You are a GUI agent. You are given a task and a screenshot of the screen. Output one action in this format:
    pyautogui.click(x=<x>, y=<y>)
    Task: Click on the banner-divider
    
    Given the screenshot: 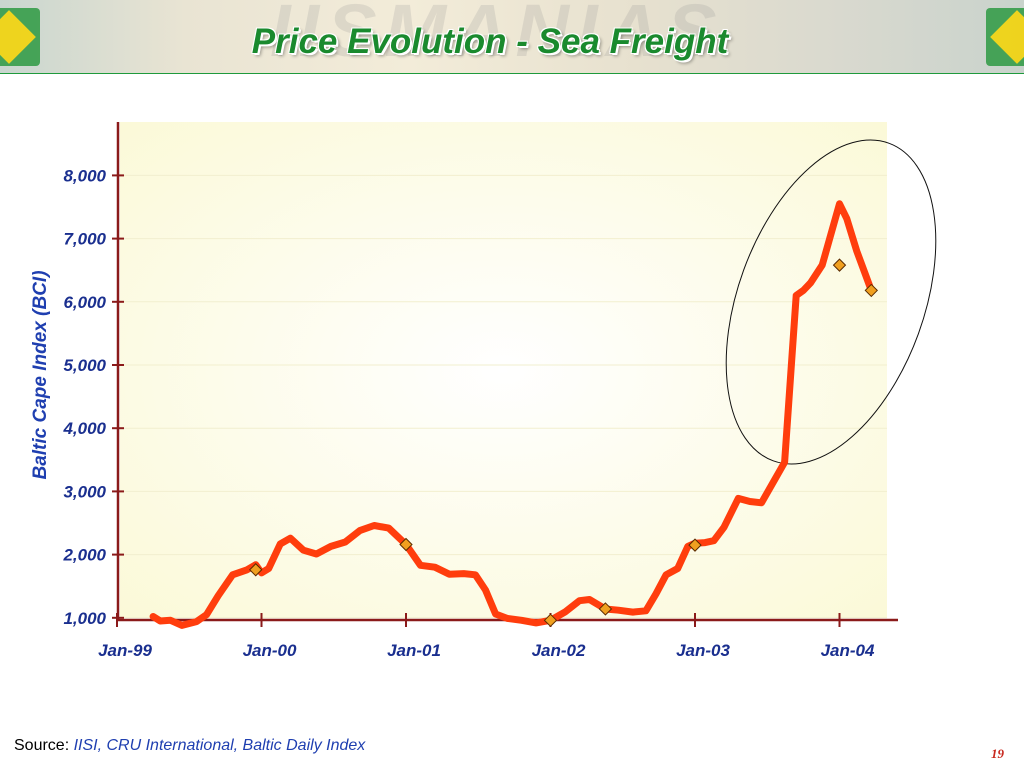 What is the action you would take?
    pyautogui.click(x=512, y=73)
    